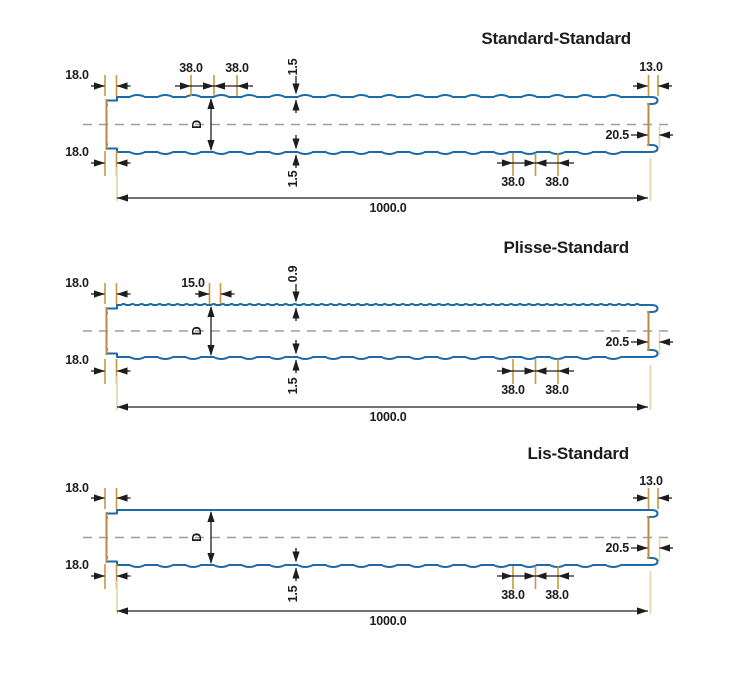 The height and width of the screenshot is (673, 748). I want to click on dim-top-sheet-thickness: 1.5, so click(293, 85).